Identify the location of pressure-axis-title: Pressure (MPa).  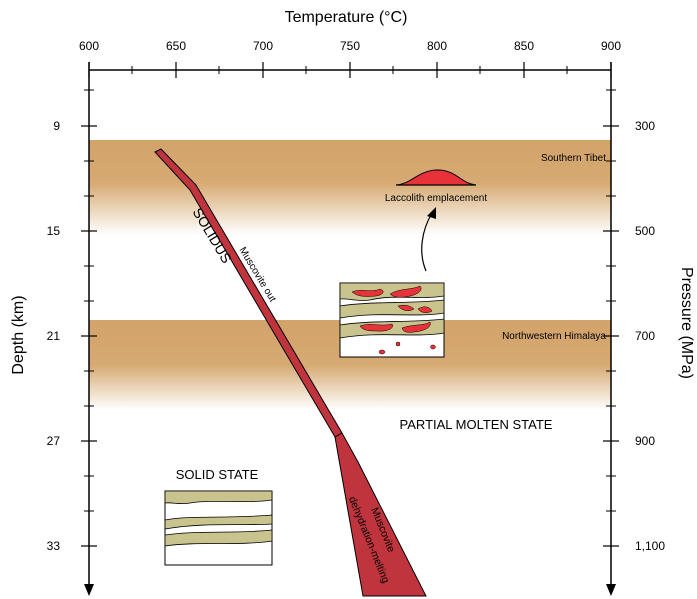
(686, 323).